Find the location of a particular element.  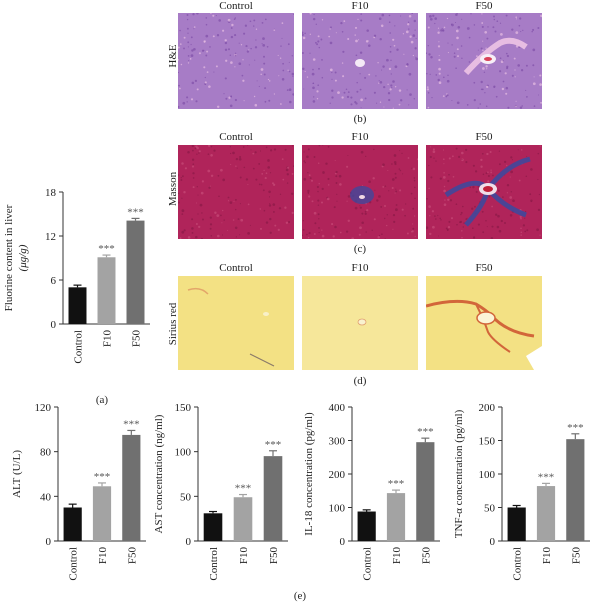

y-tick-label: 400 is located at coordinates (337, 408).